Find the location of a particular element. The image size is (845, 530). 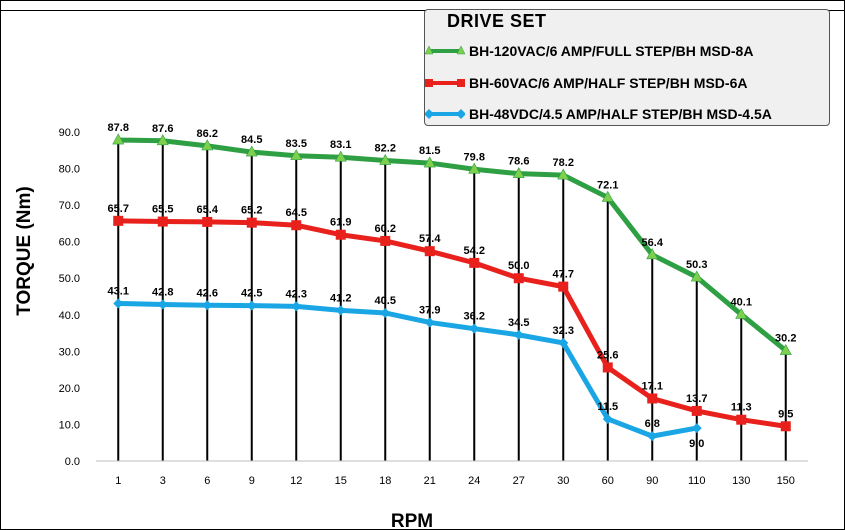

data-label: 50.3 is located at coordinates (696, 265).